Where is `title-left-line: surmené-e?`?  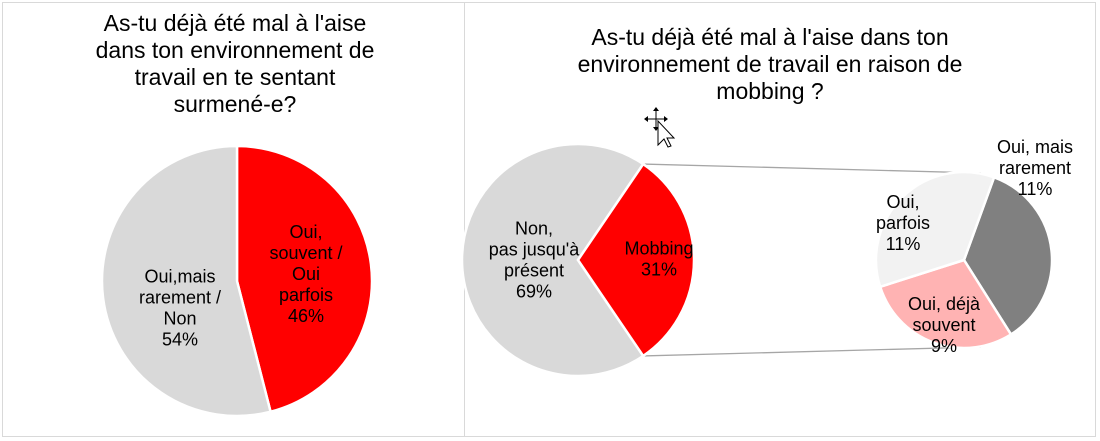
title-left-line: surmené-e? is located at coordinates (235, 104).